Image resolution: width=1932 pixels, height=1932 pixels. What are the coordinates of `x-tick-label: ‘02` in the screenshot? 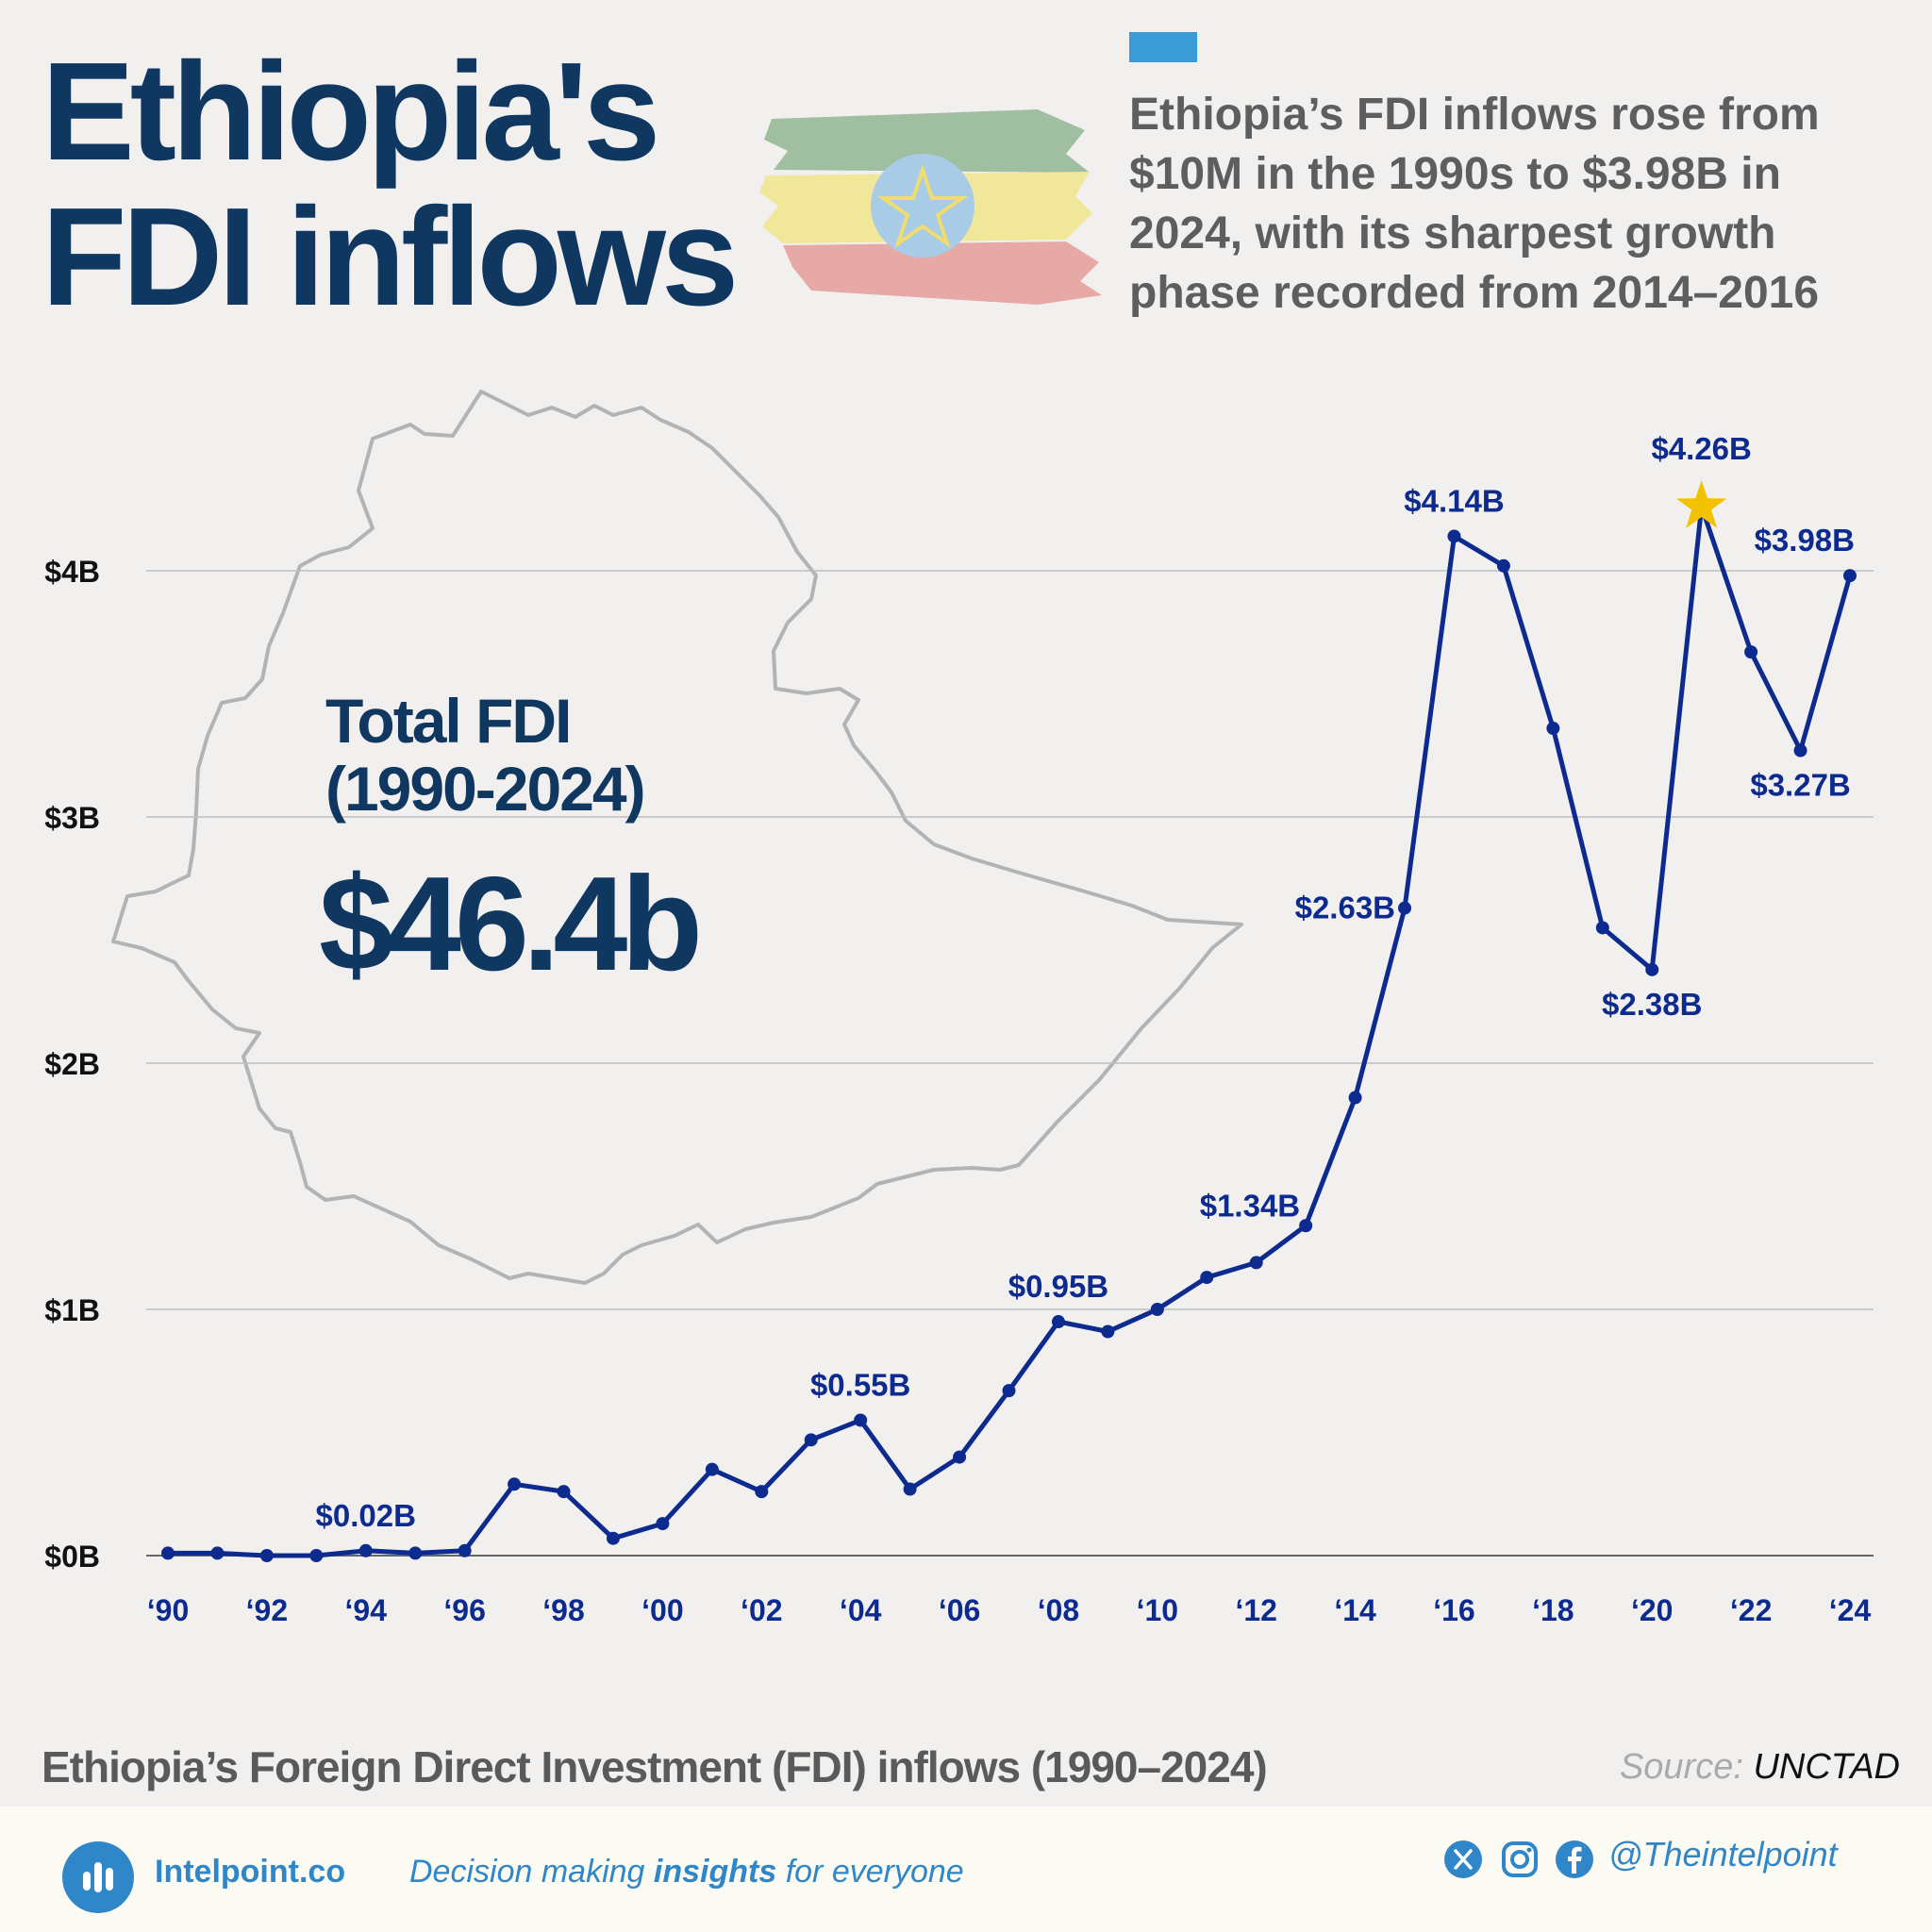 It's located at (762, 1610).